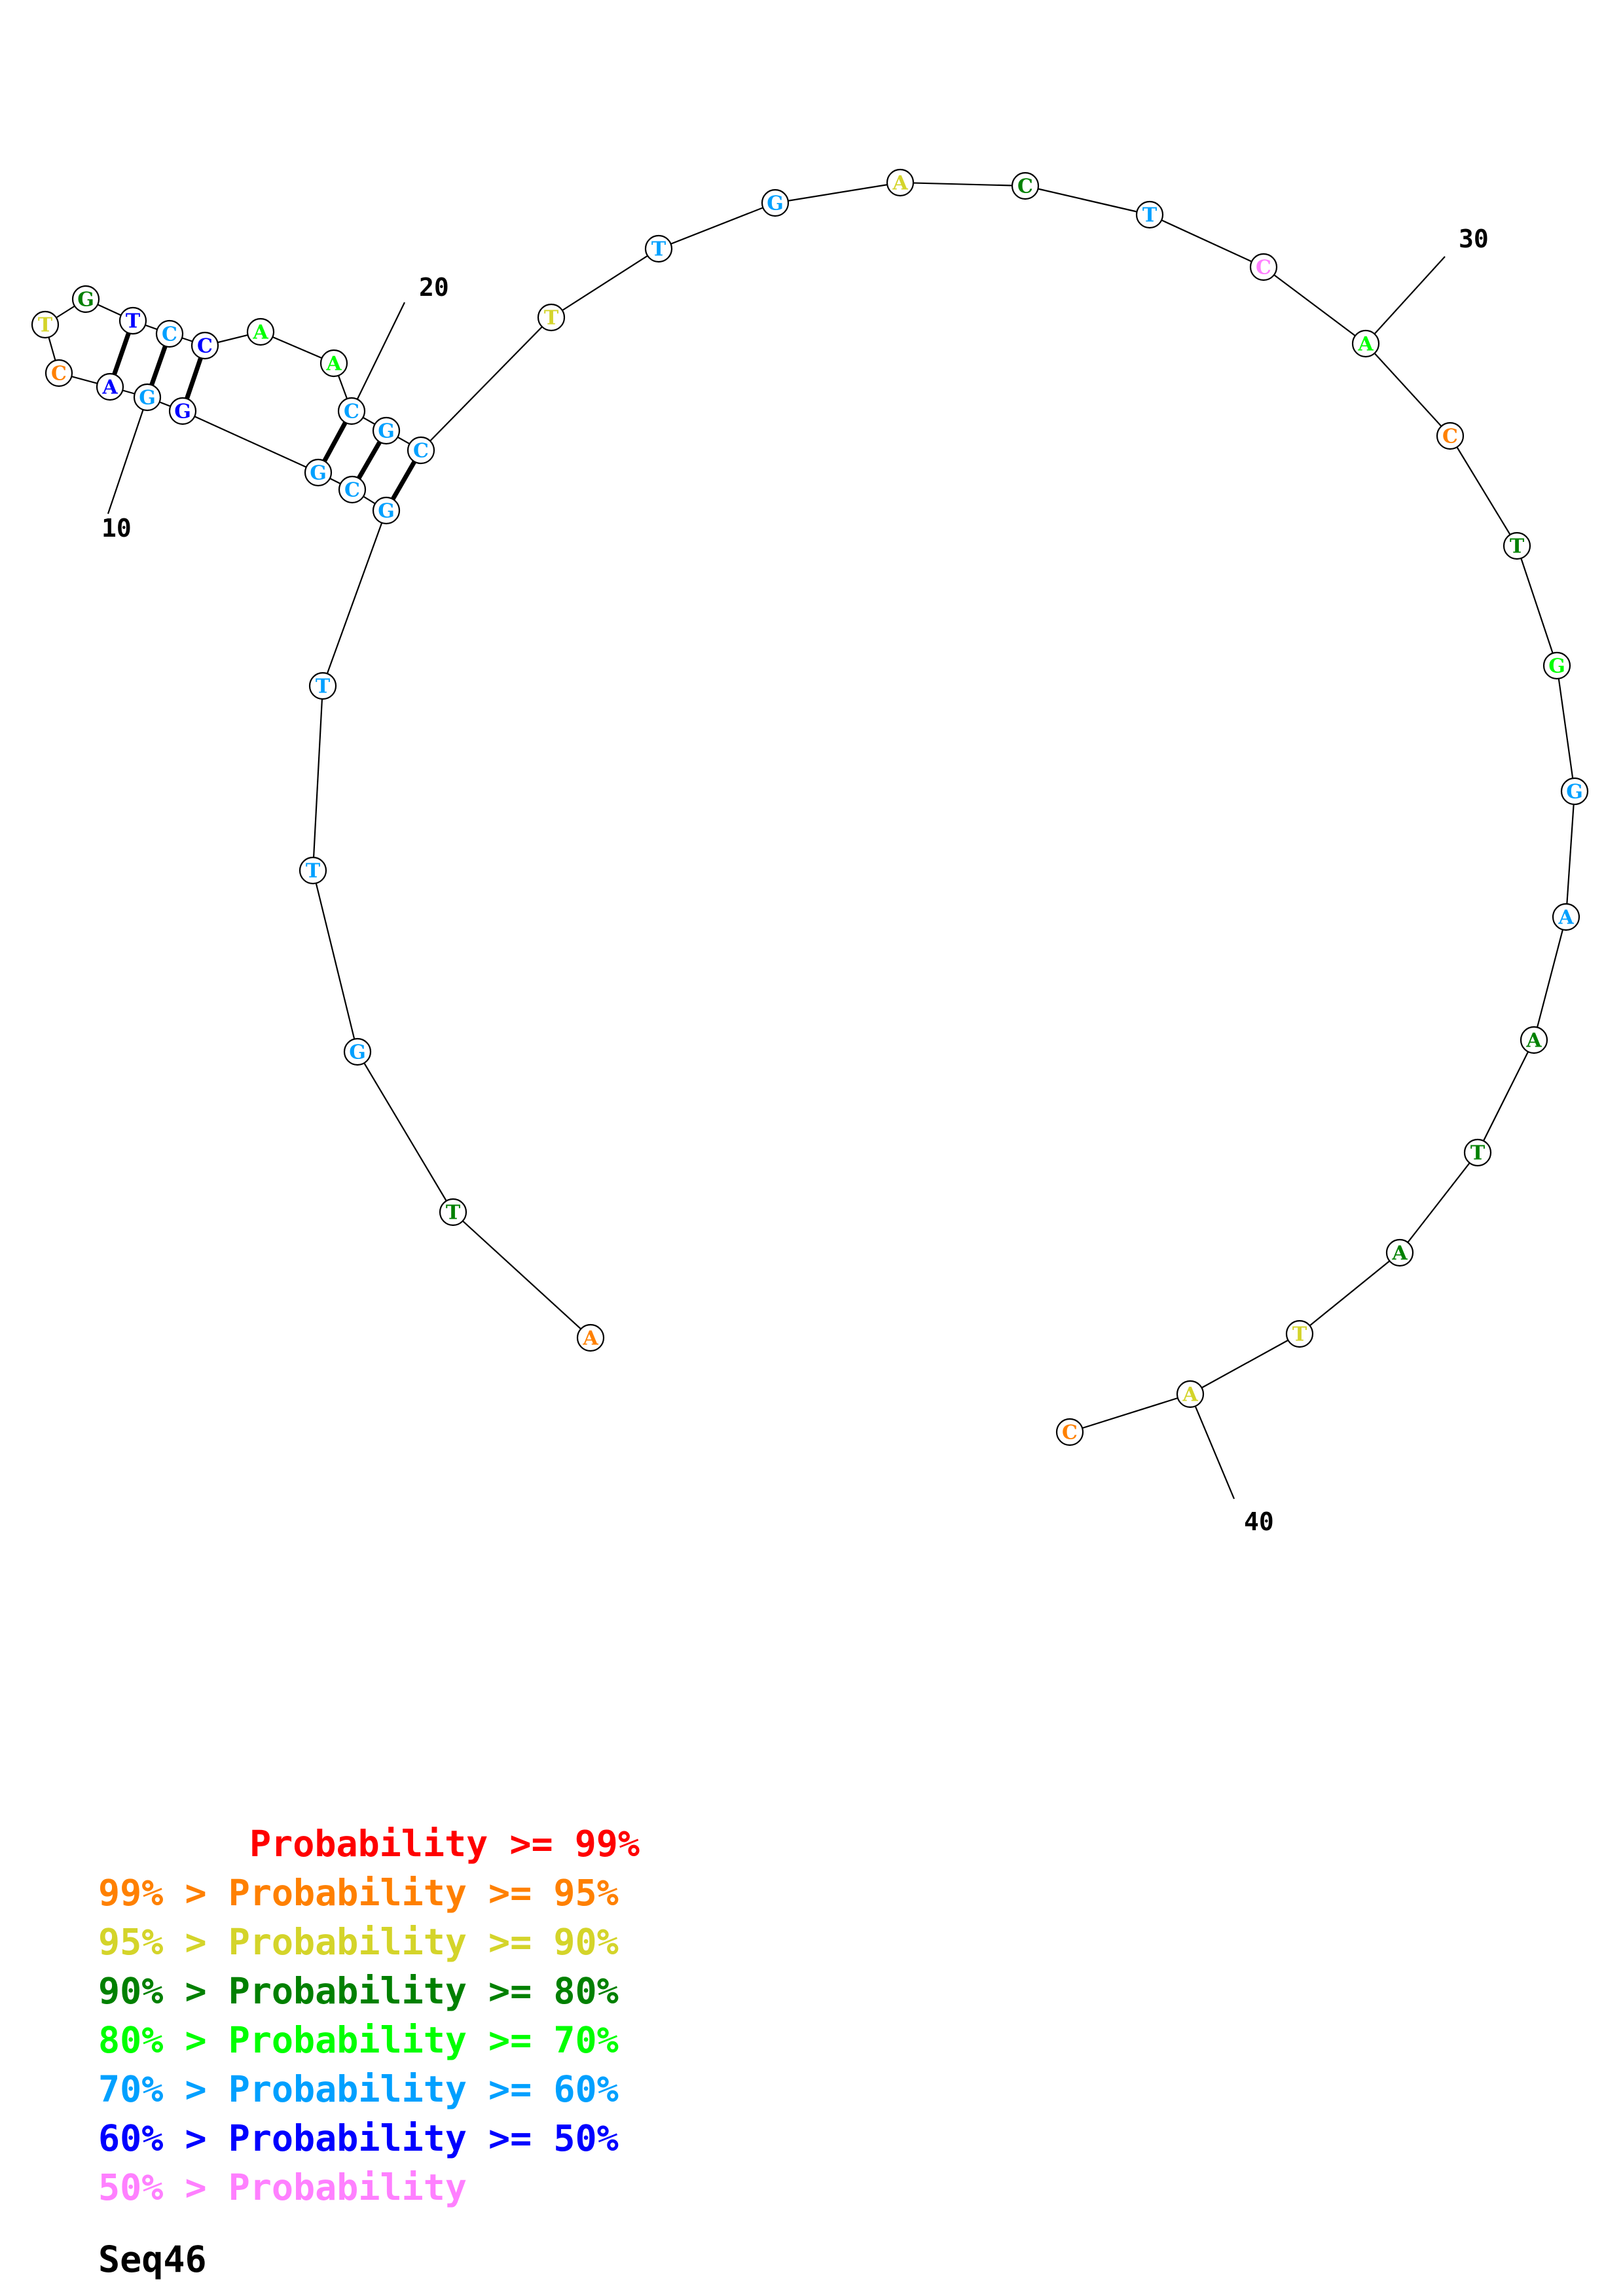 The width and height of the screenshot is (1623, 2296). Describe the element at coordinates (347, 2187) in the screenshot. I see `legend-entry-label: Probability` at that location.